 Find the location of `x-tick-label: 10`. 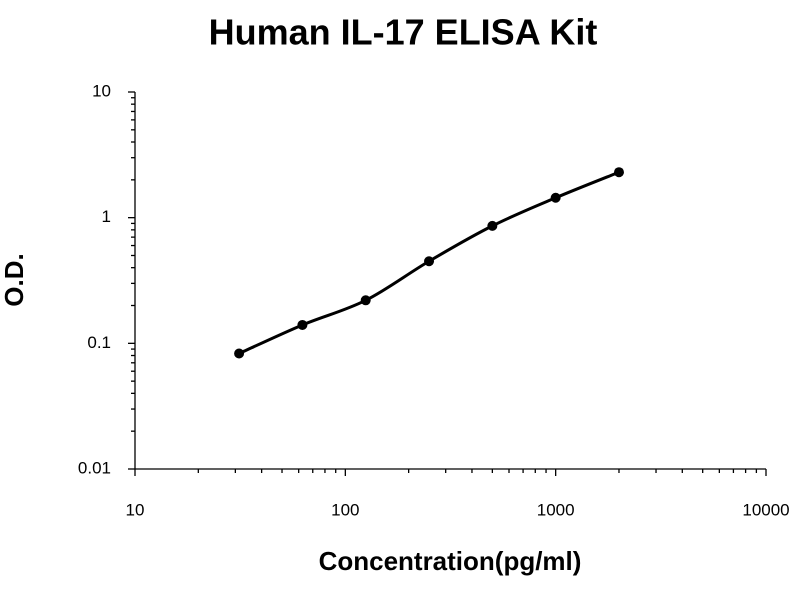

x-tick-label: 10 is located at coordinates (135, 509).